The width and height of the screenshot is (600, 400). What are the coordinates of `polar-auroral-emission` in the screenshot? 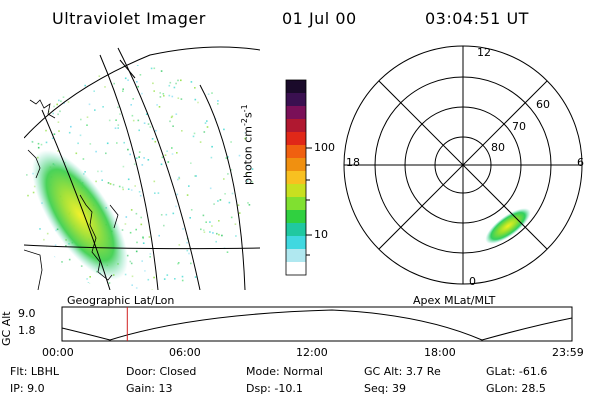 It's located at (508, 226).